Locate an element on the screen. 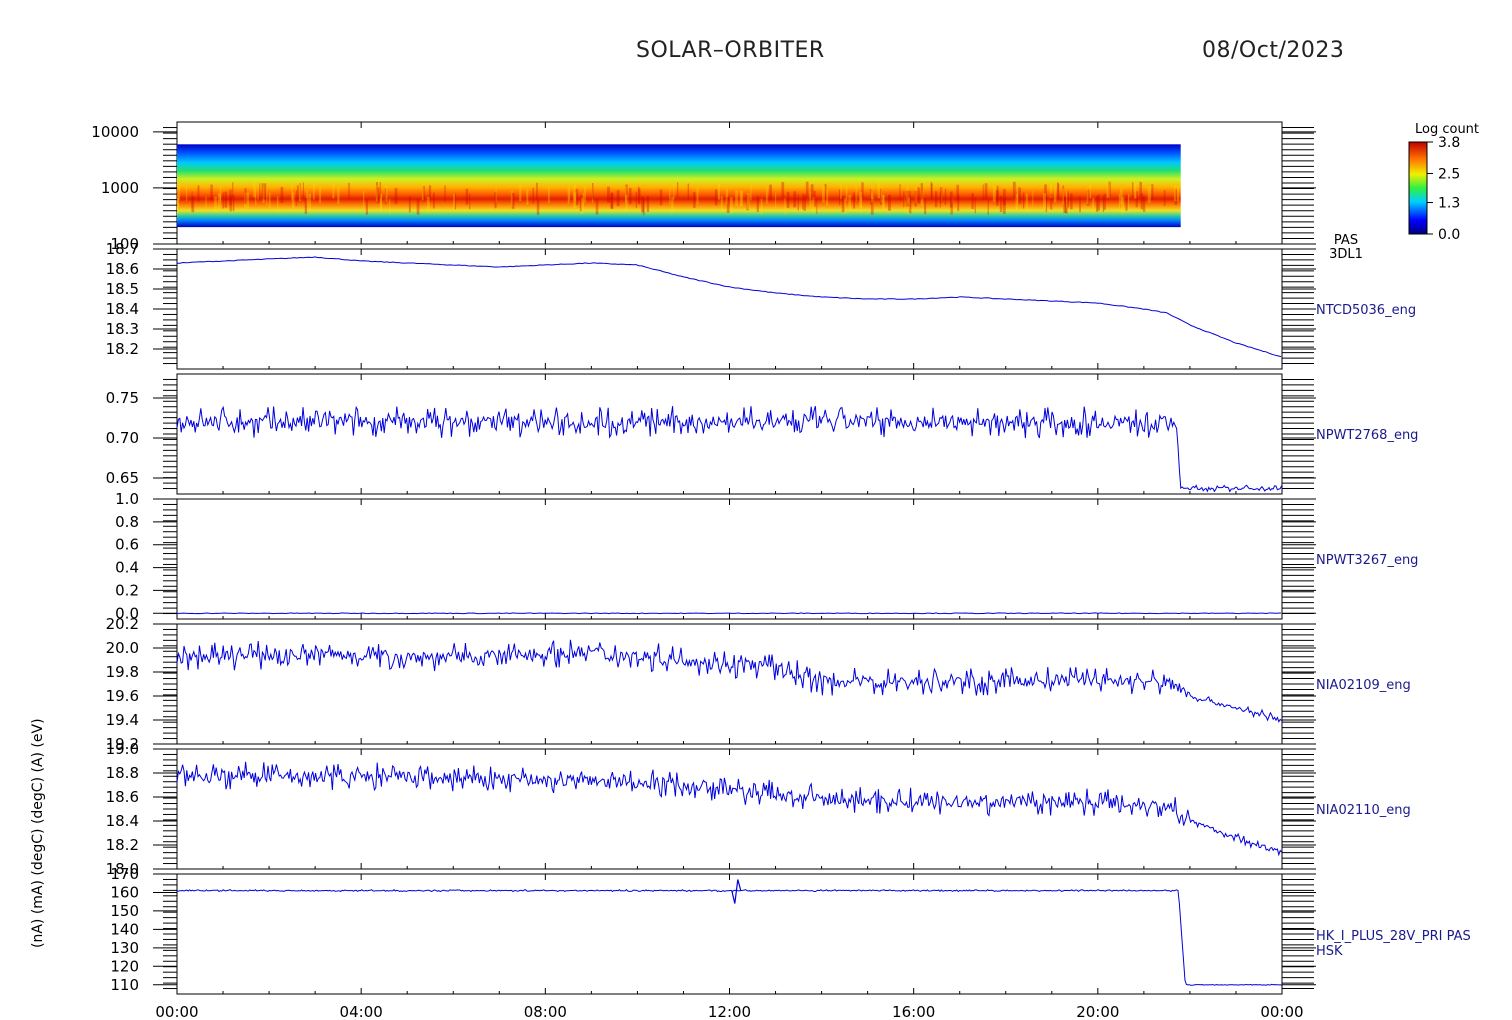  panel-4-frame is located at coordinates (729, 559).